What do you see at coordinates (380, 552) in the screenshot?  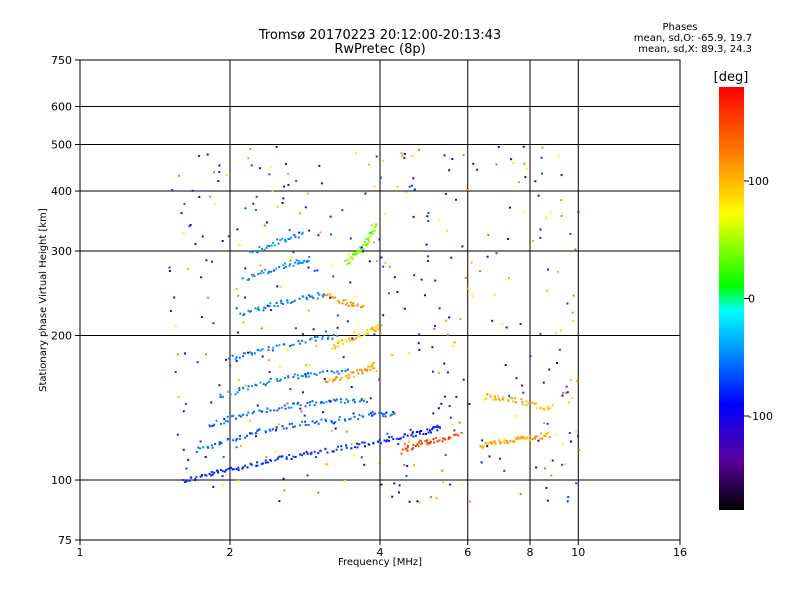 I see `x-tick-label: 4` at bounding box center [380, 552].